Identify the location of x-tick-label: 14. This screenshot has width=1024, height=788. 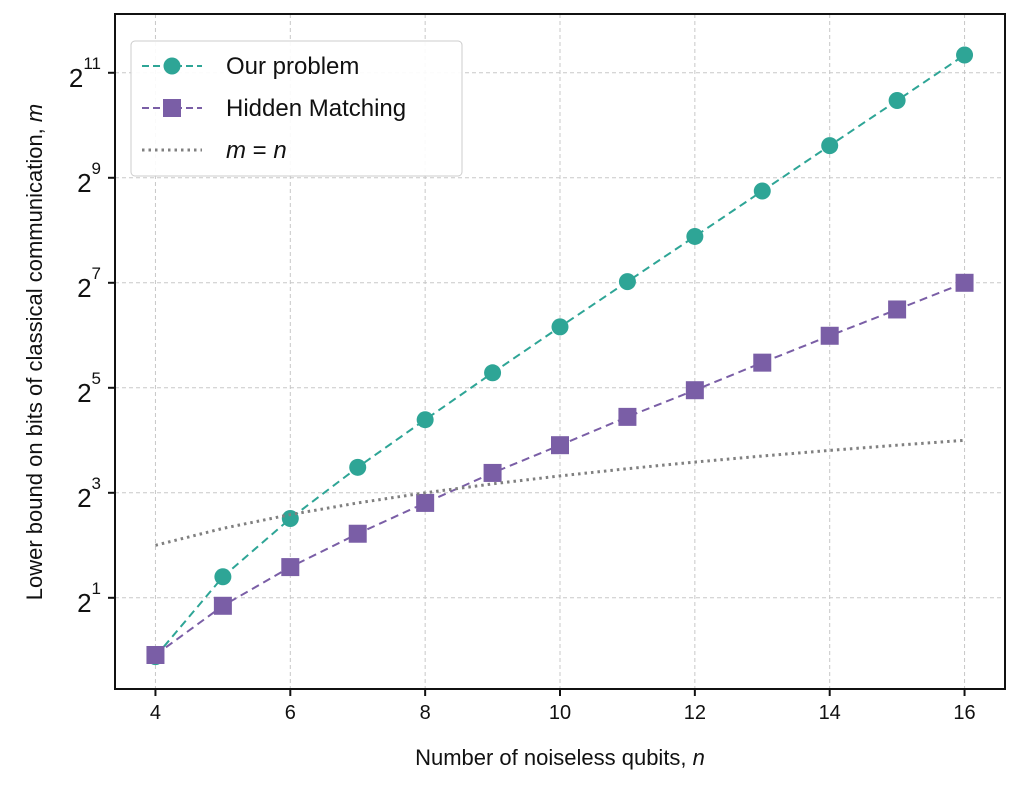
(830, 713).